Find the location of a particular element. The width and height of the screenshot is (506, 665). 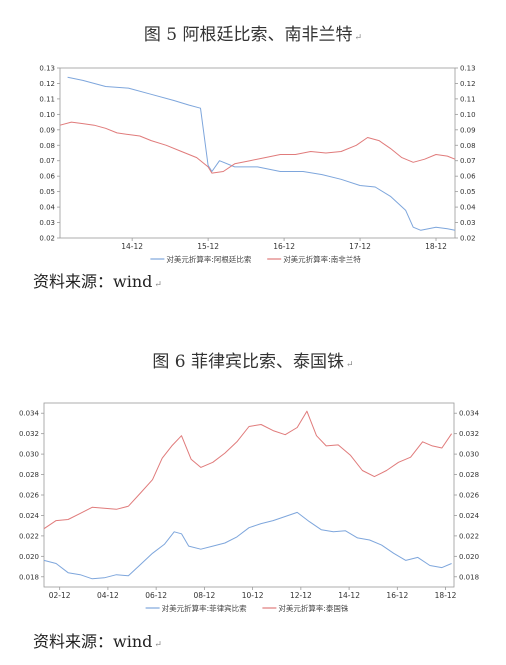

y-tick-label-right: 0.034 is located at coordinates (469, 414).